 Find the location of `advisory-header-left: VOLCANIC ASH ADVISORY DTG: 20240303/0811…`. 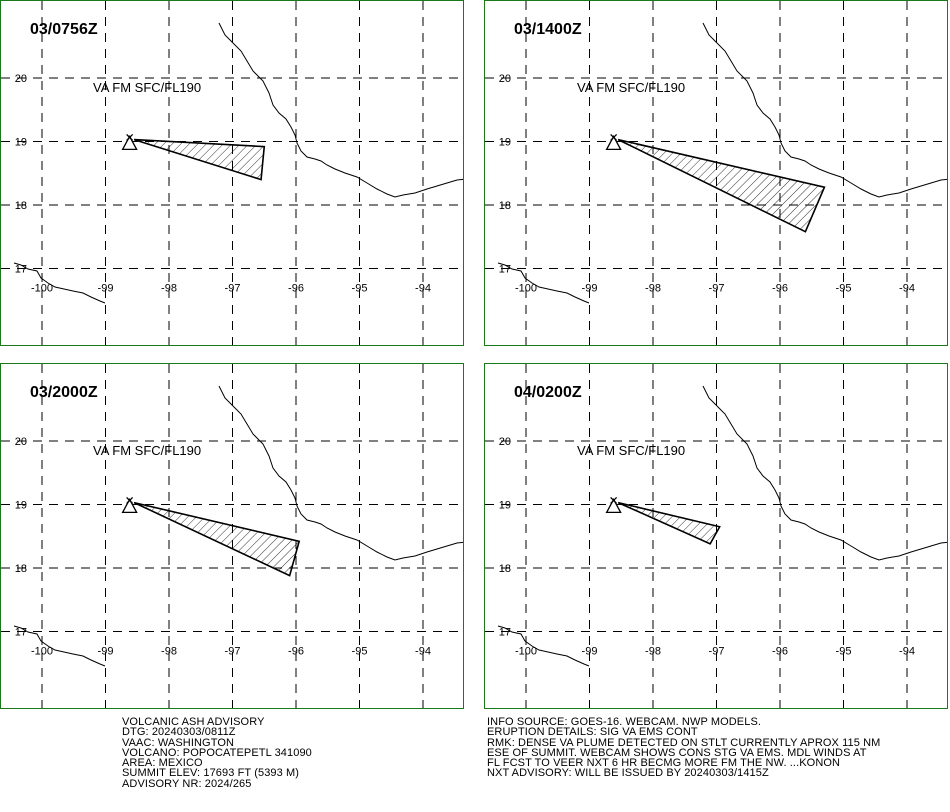

advisory-header-left: VOLCANIC ASH ADVISORY DTG: 20240303/0811… is located at coordinates (217, 753).